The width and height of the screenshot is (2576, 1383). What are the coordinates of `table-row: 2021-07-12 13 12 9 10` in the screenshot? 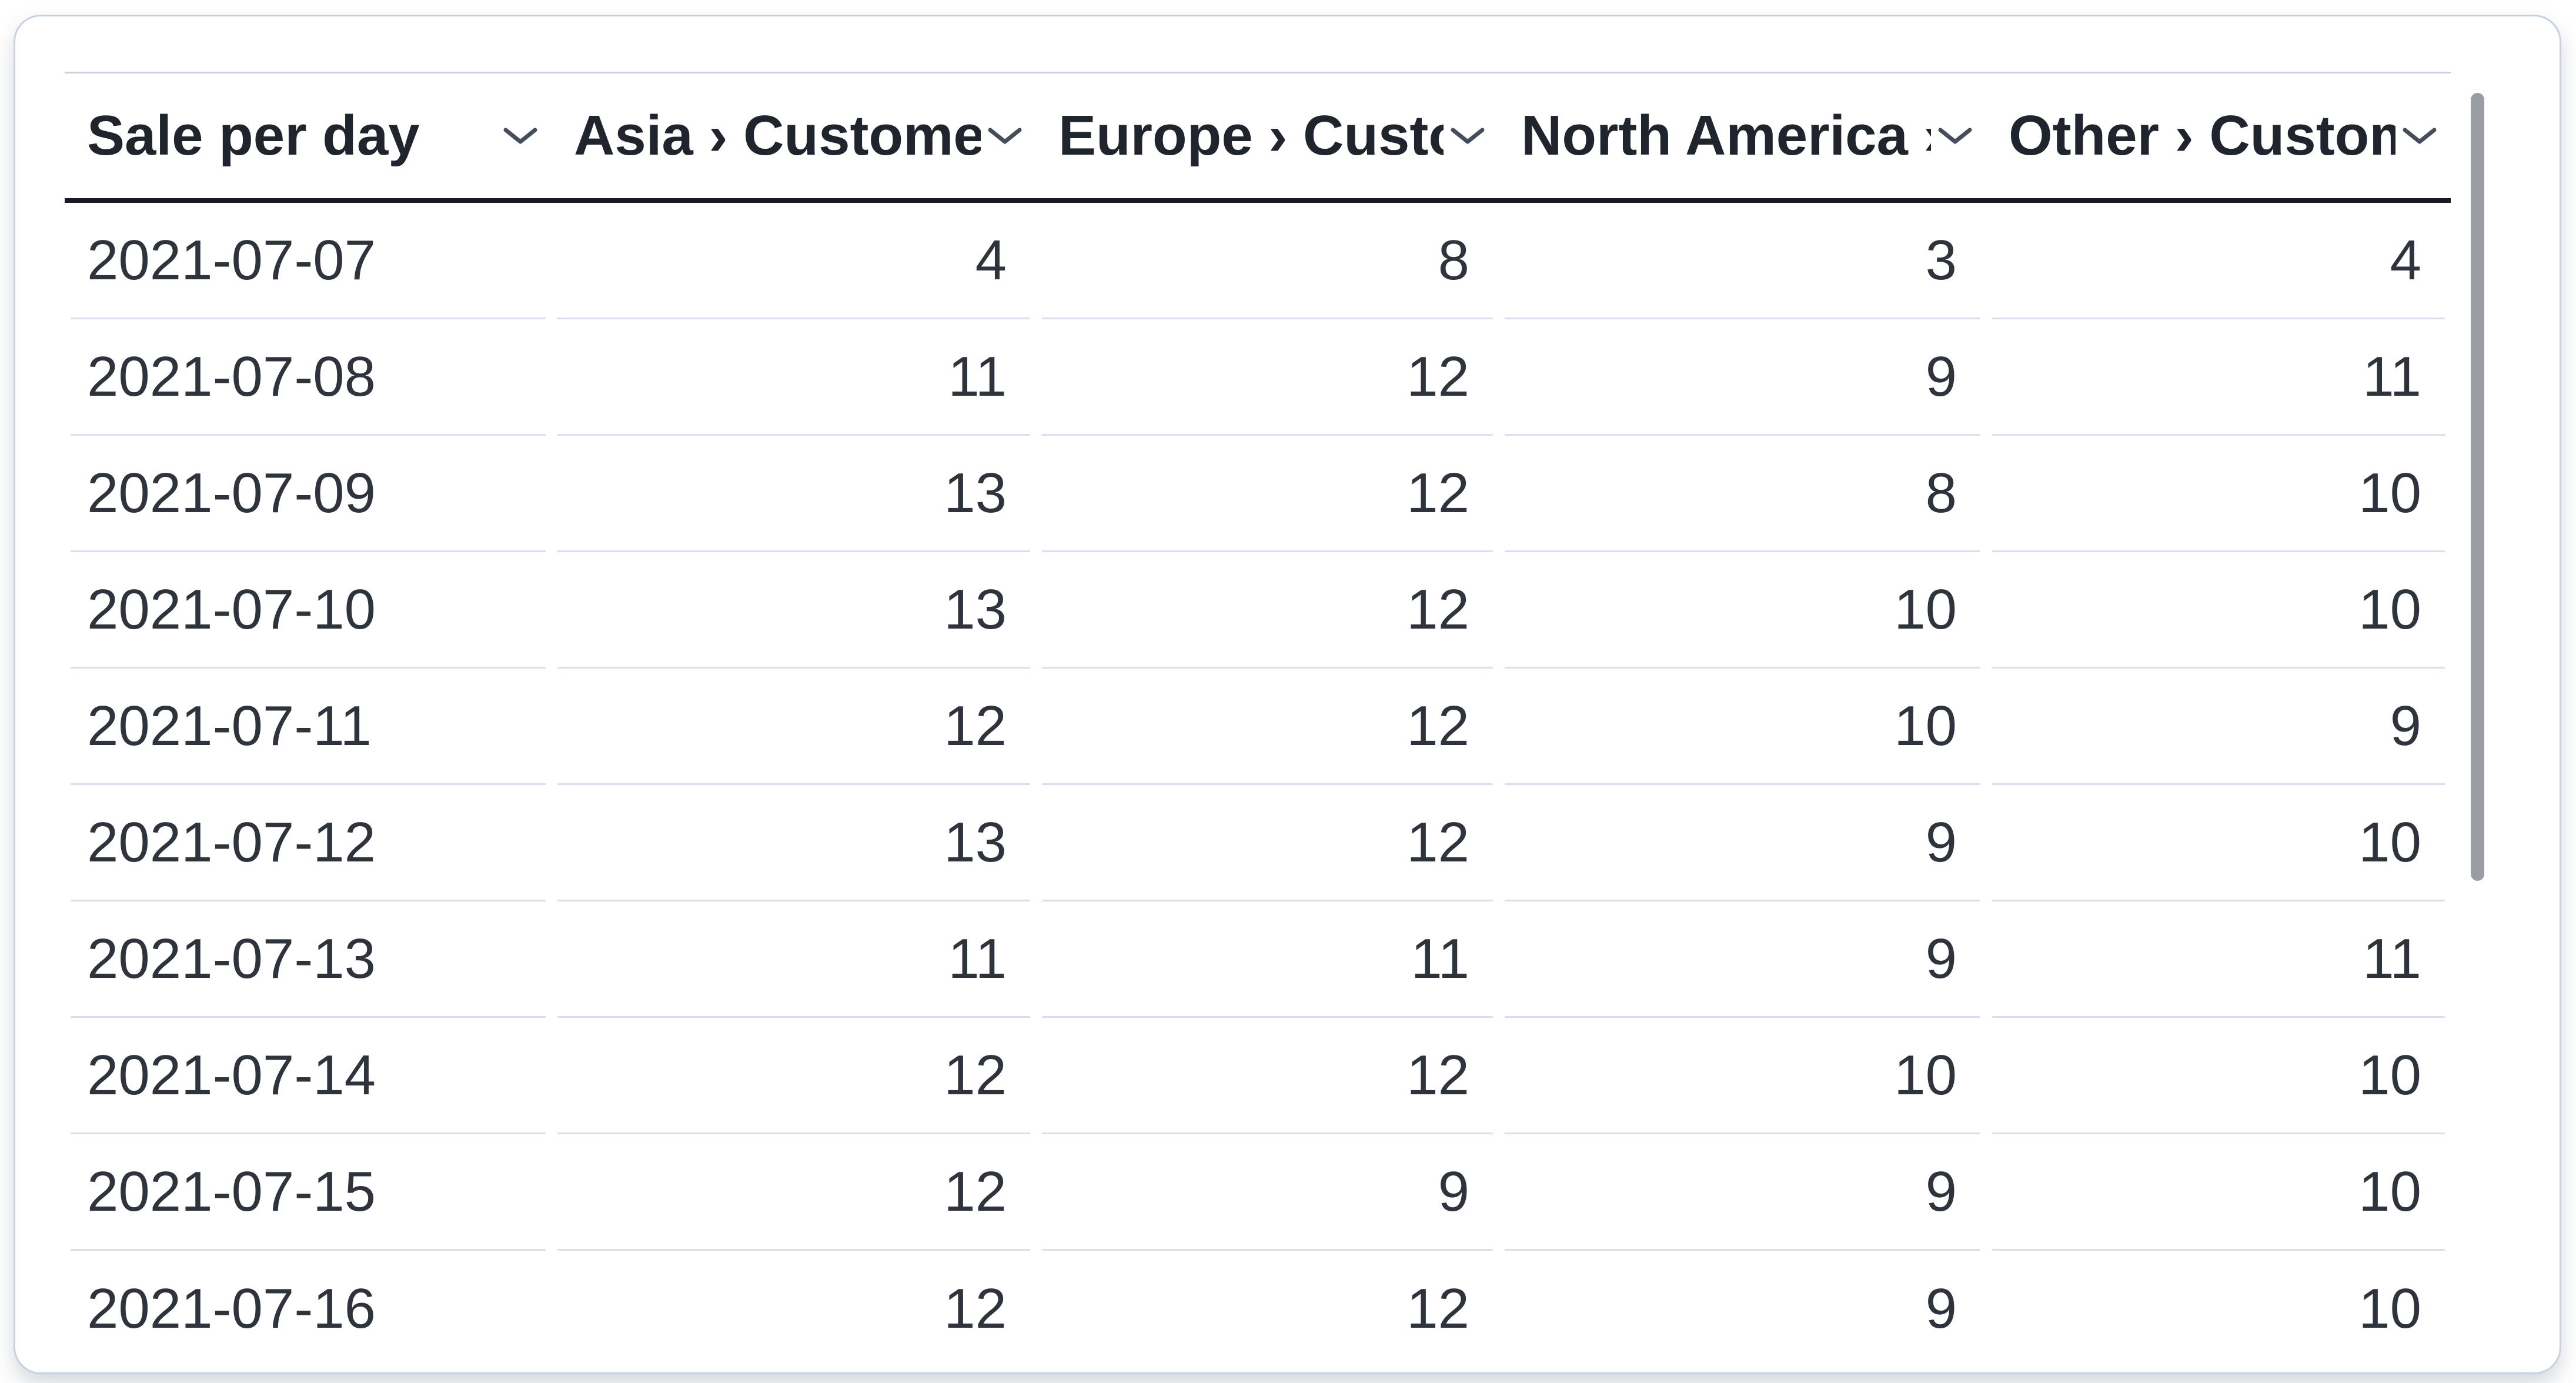 It's located at (1258, 843).